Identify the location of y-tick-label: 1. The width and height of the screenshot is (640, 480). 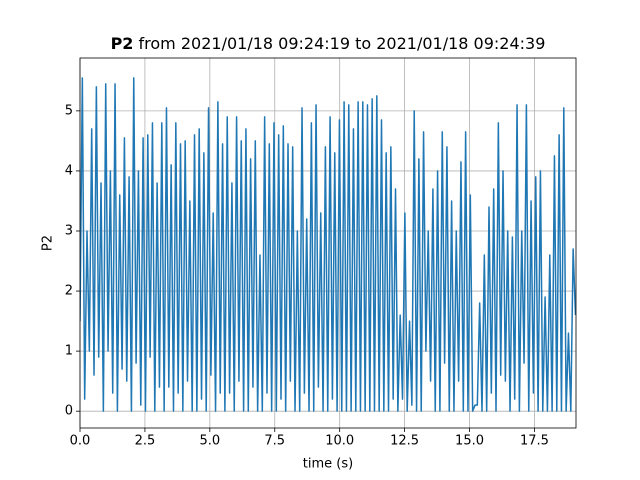
(69, 351).